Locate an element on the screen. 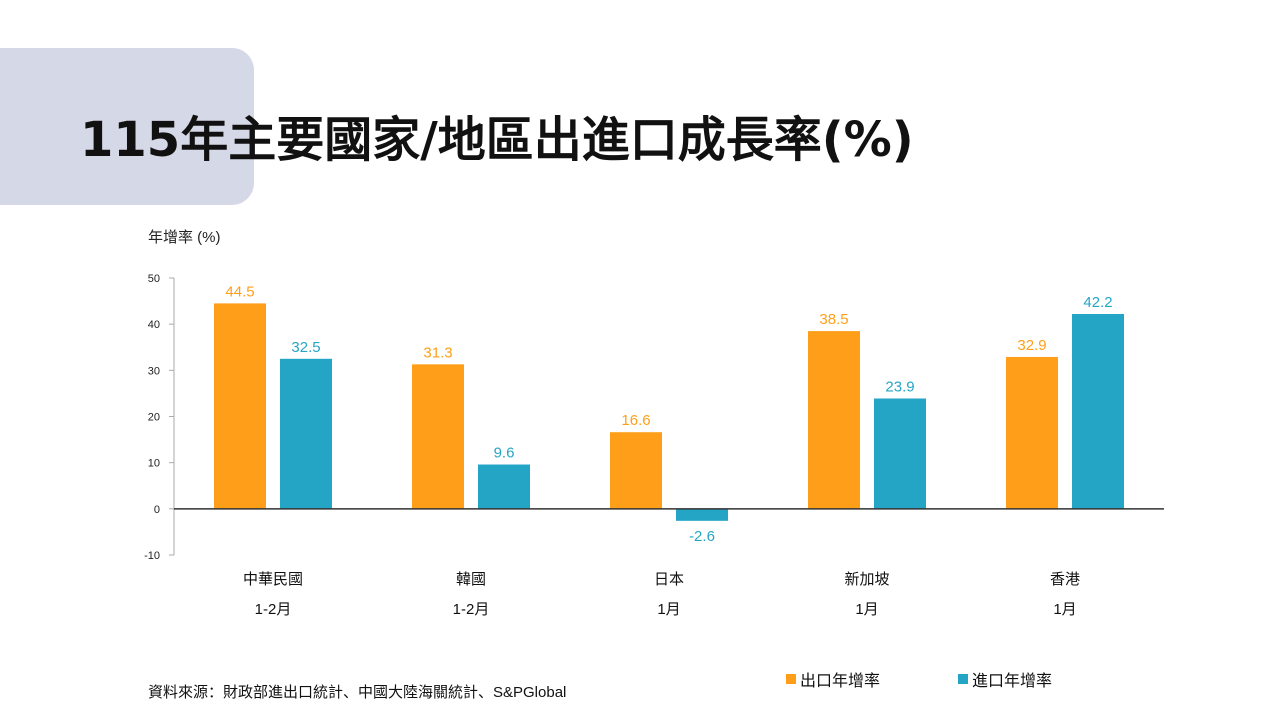 The height and width of the screenshot is (720, 1280). data-label: 42.2 is located at coordinates (1097, 302).